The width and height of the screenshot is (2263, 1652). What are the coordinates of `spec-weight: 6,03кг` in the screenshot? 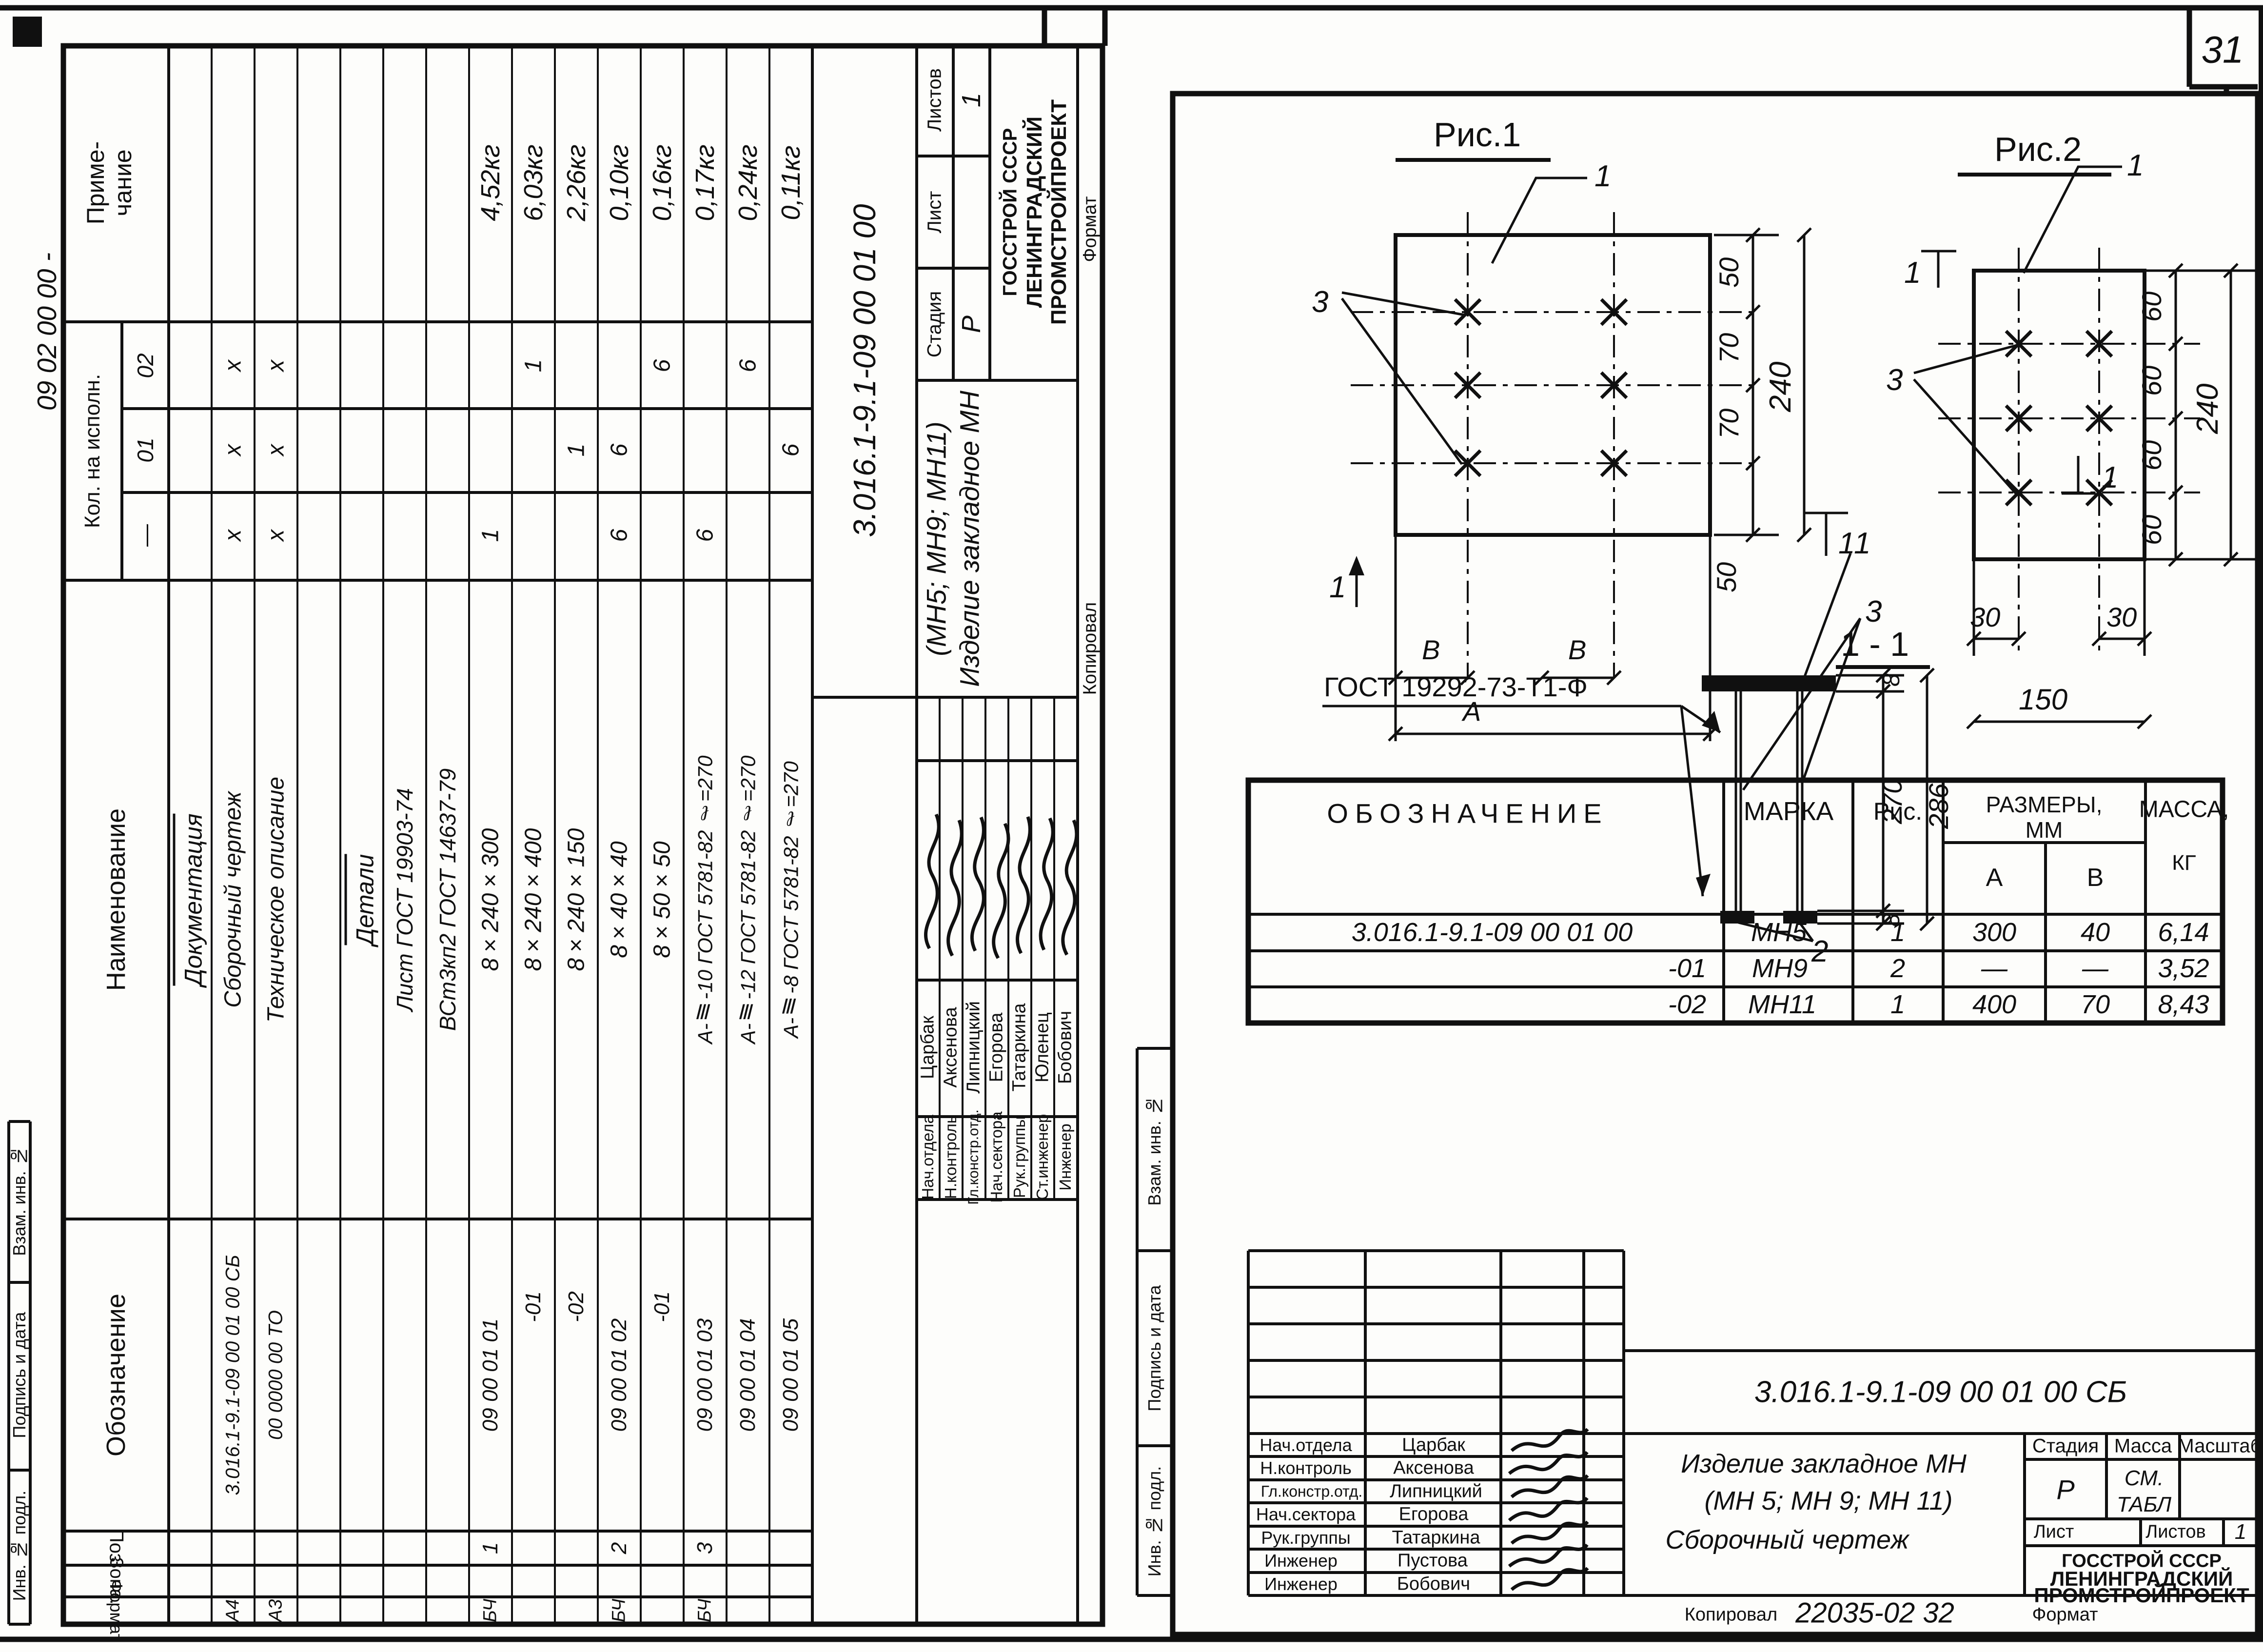 It's located at (533, 182).